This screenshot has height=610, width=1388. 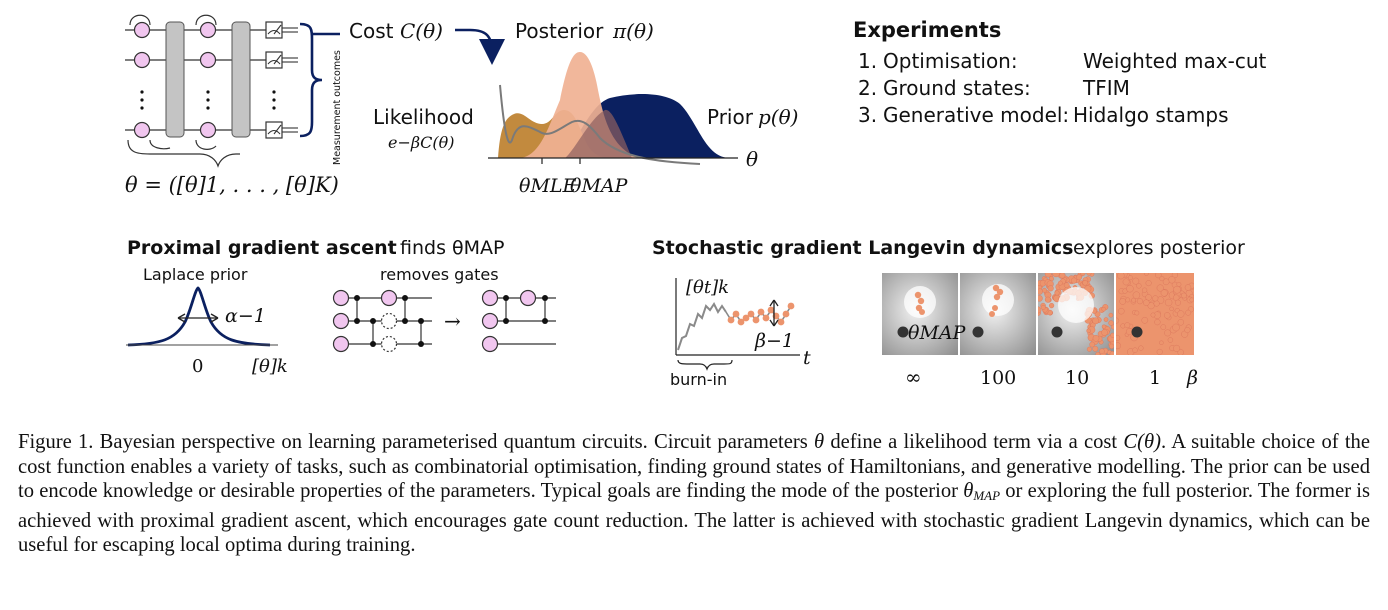 I want to click on ellipsis-dots, so click(x=208, y=100).